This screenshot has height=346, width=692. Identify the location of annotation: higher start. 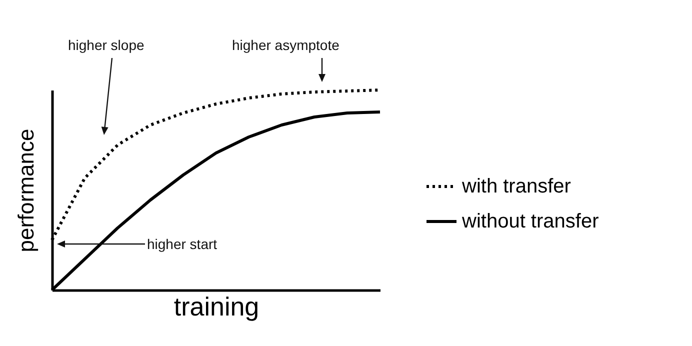
(182, 244).